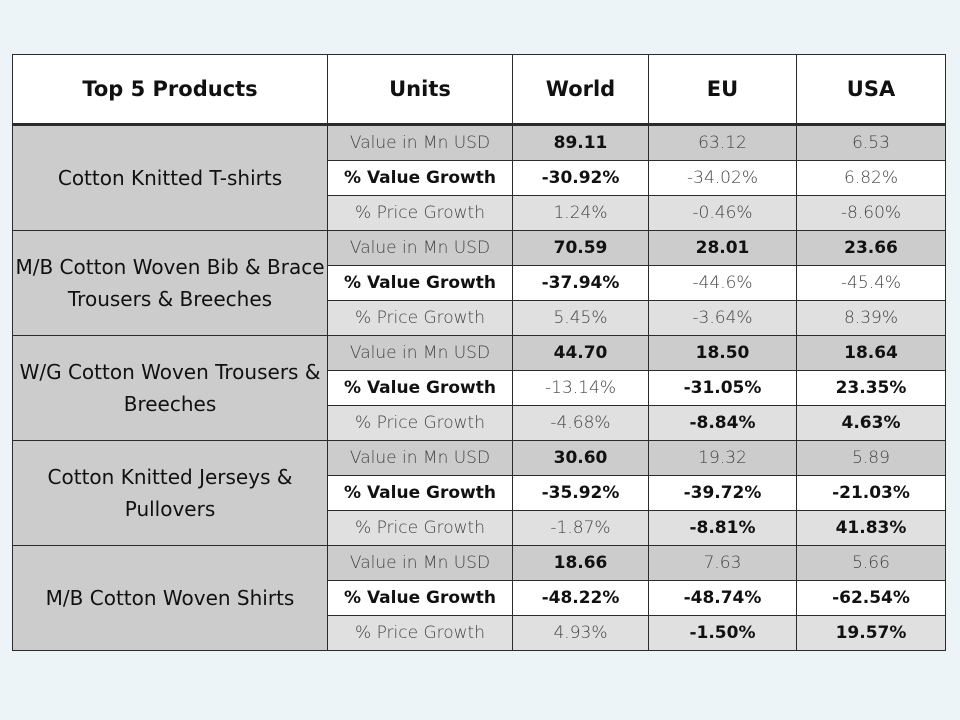 This screenshot has height=720, width=960. What do you see at coordinates (580, 213) in the screenshot?
I see `cell-world: 1.24%` at bounding box center [580, 213].